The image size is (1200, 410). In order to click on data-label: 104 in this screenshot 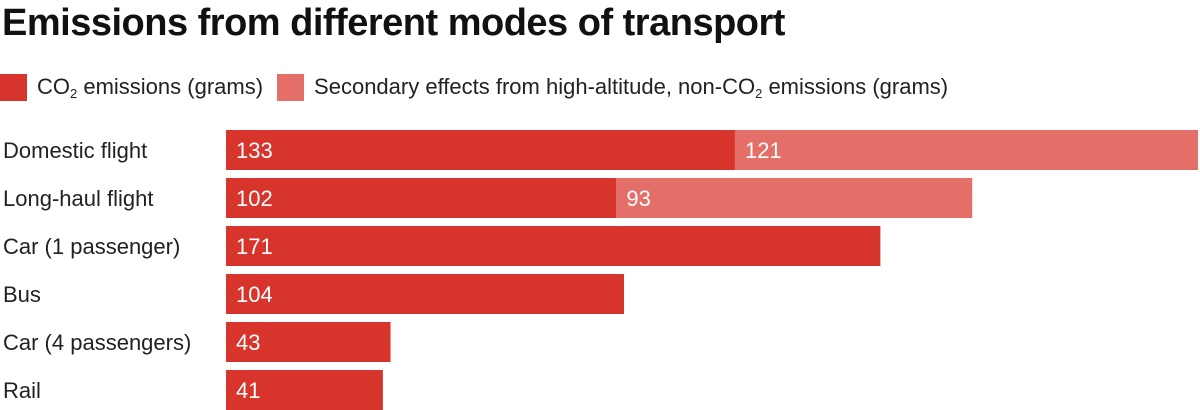, I will do `click(254, 294)`.